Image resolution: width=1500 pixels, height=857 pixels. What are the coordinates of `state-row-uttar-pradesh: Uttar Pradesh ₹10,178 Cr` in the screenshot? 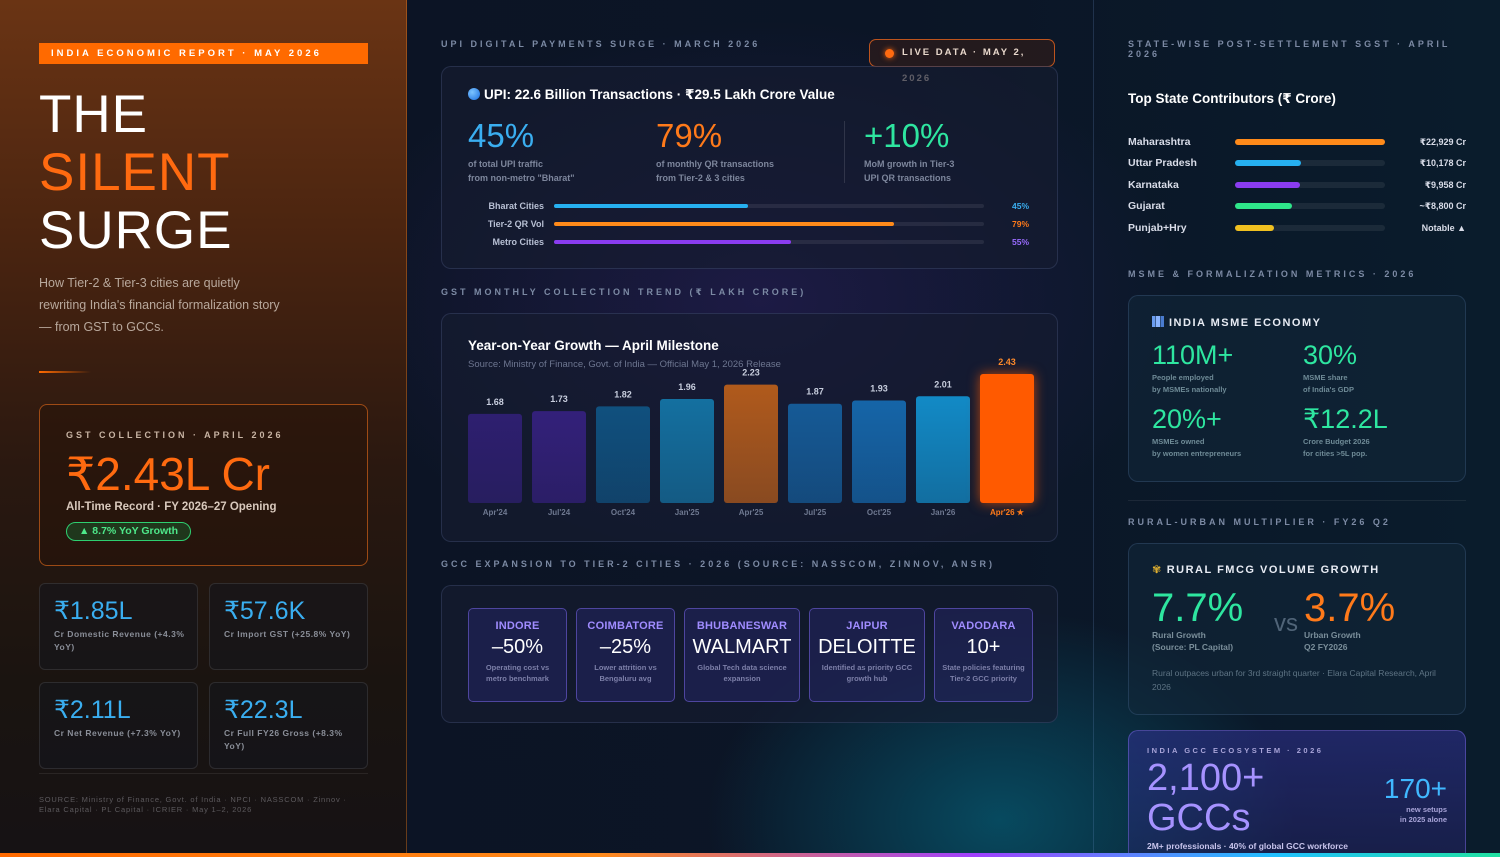 It's located at (1297, 163).